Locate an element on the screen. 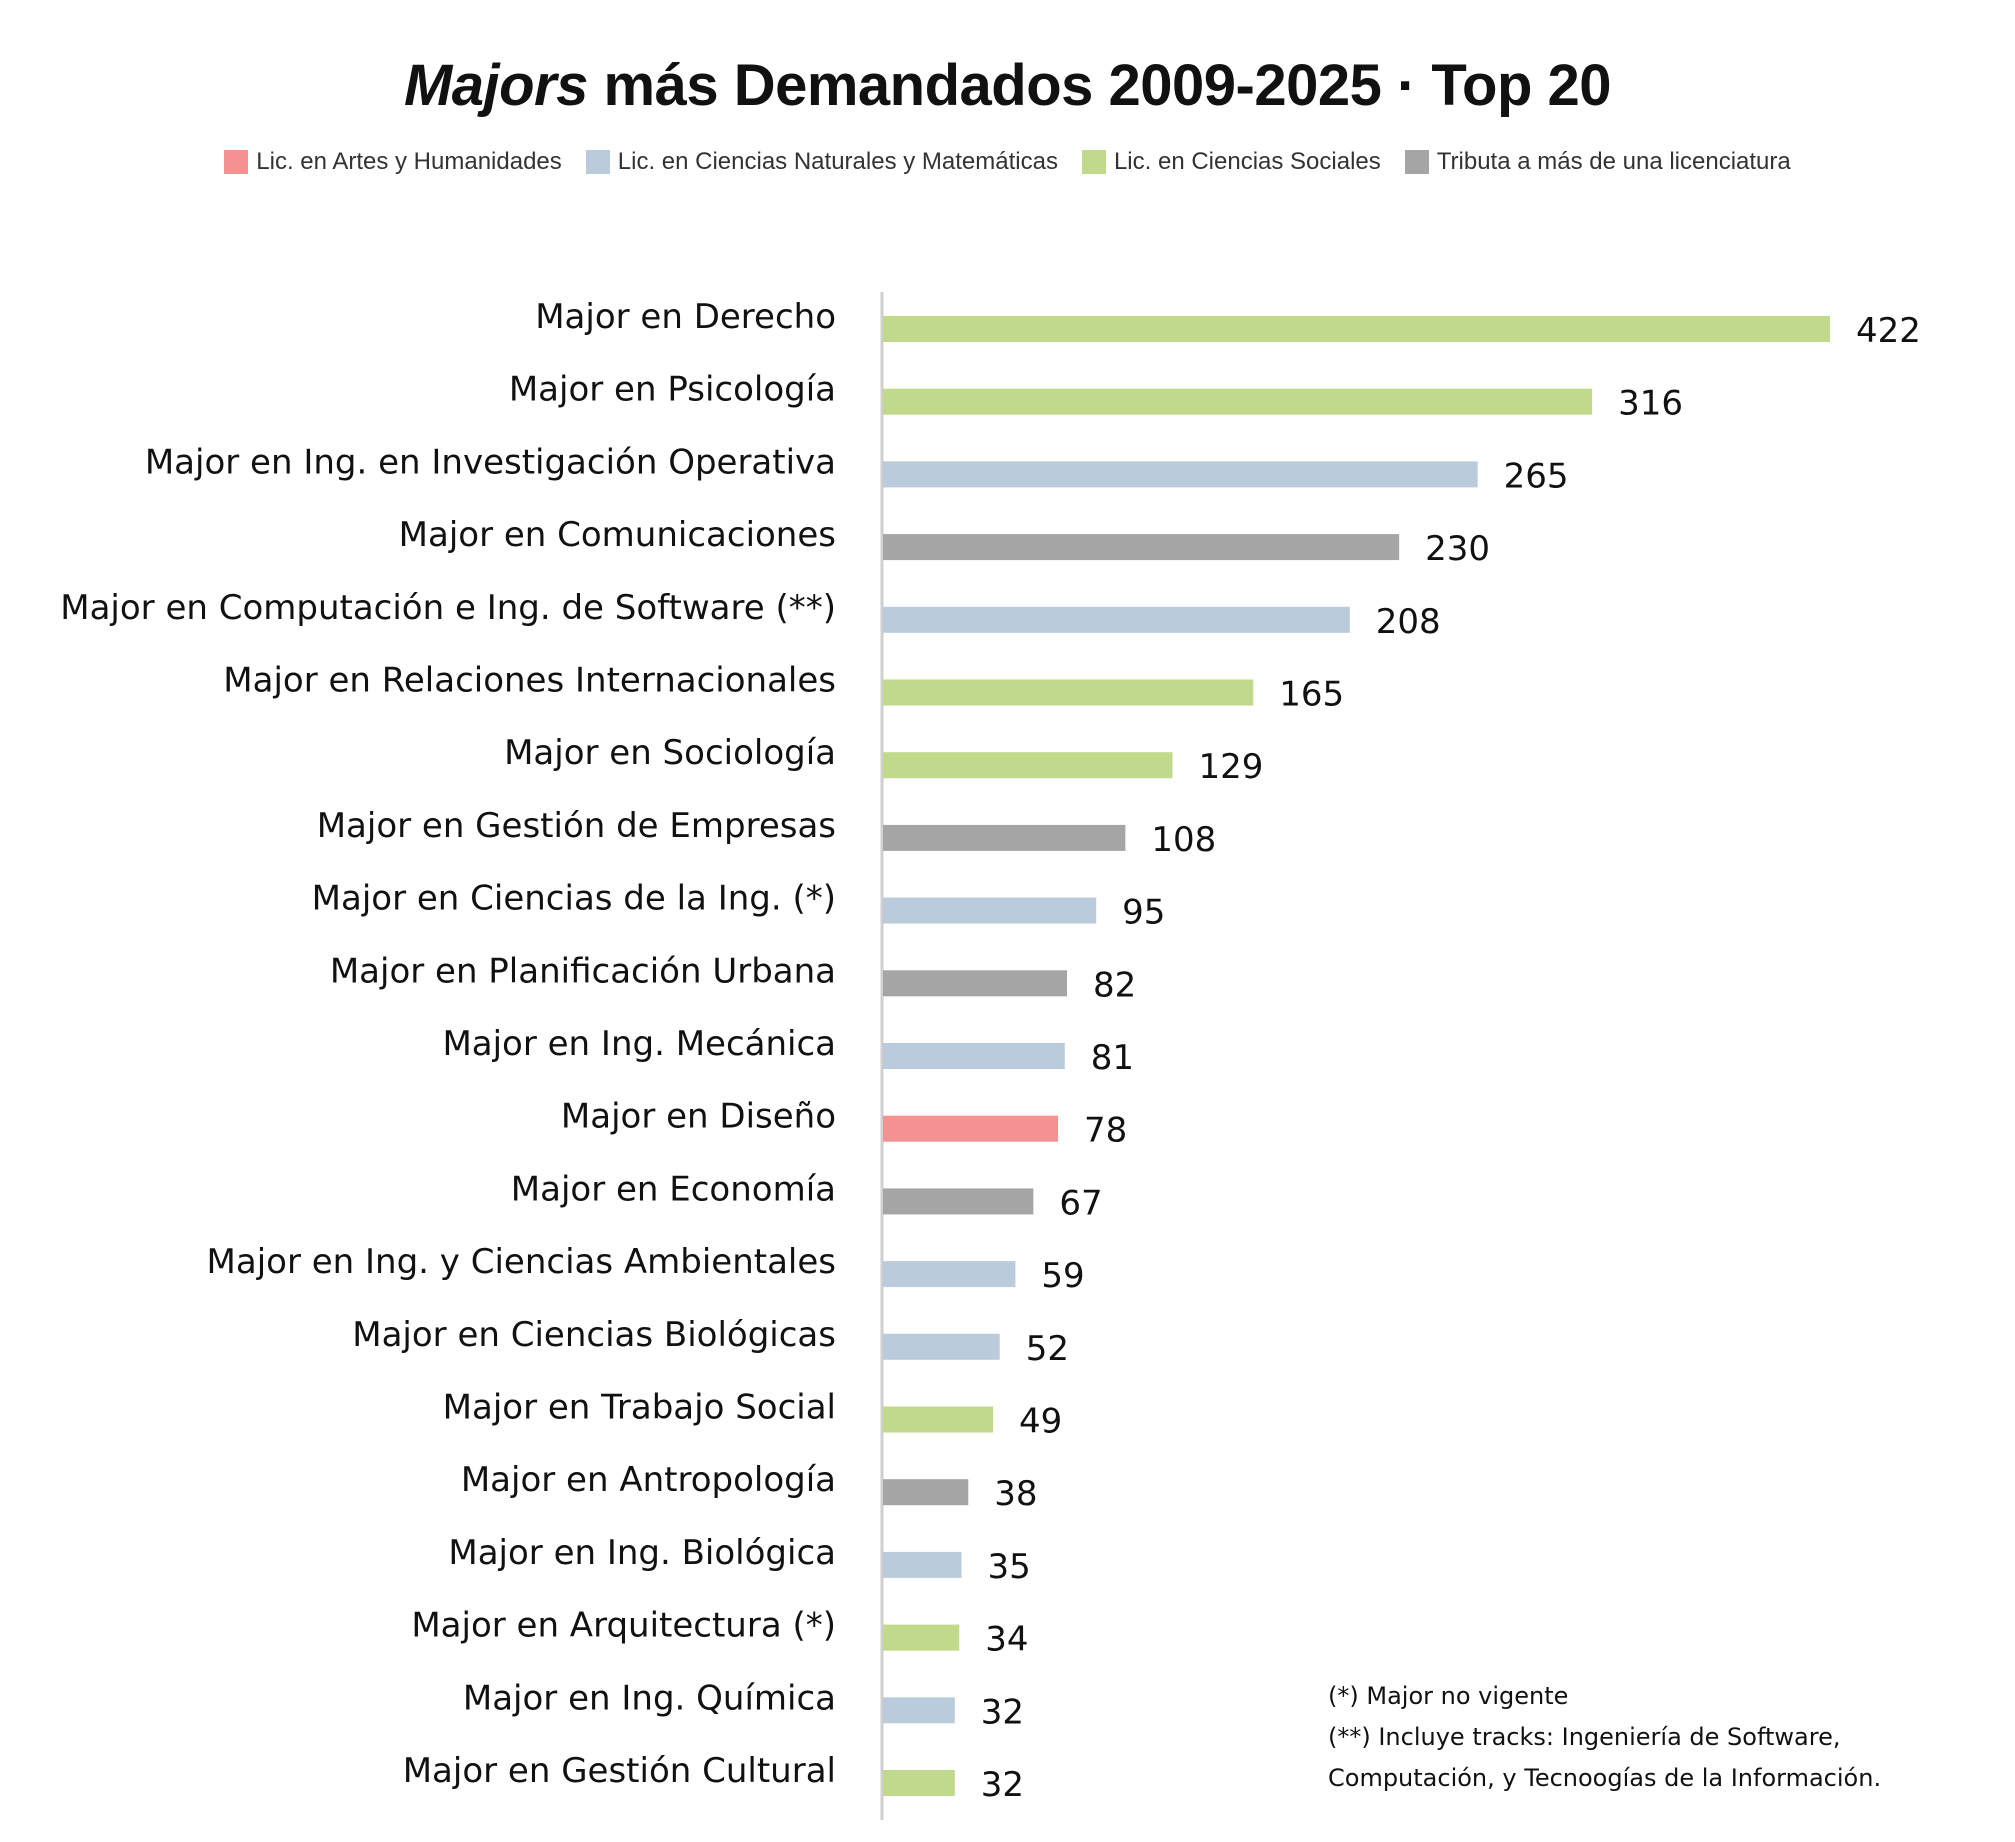  legend-item-multiple: Tributa a más de una licenciatura is located at coordinates (1597, 162).